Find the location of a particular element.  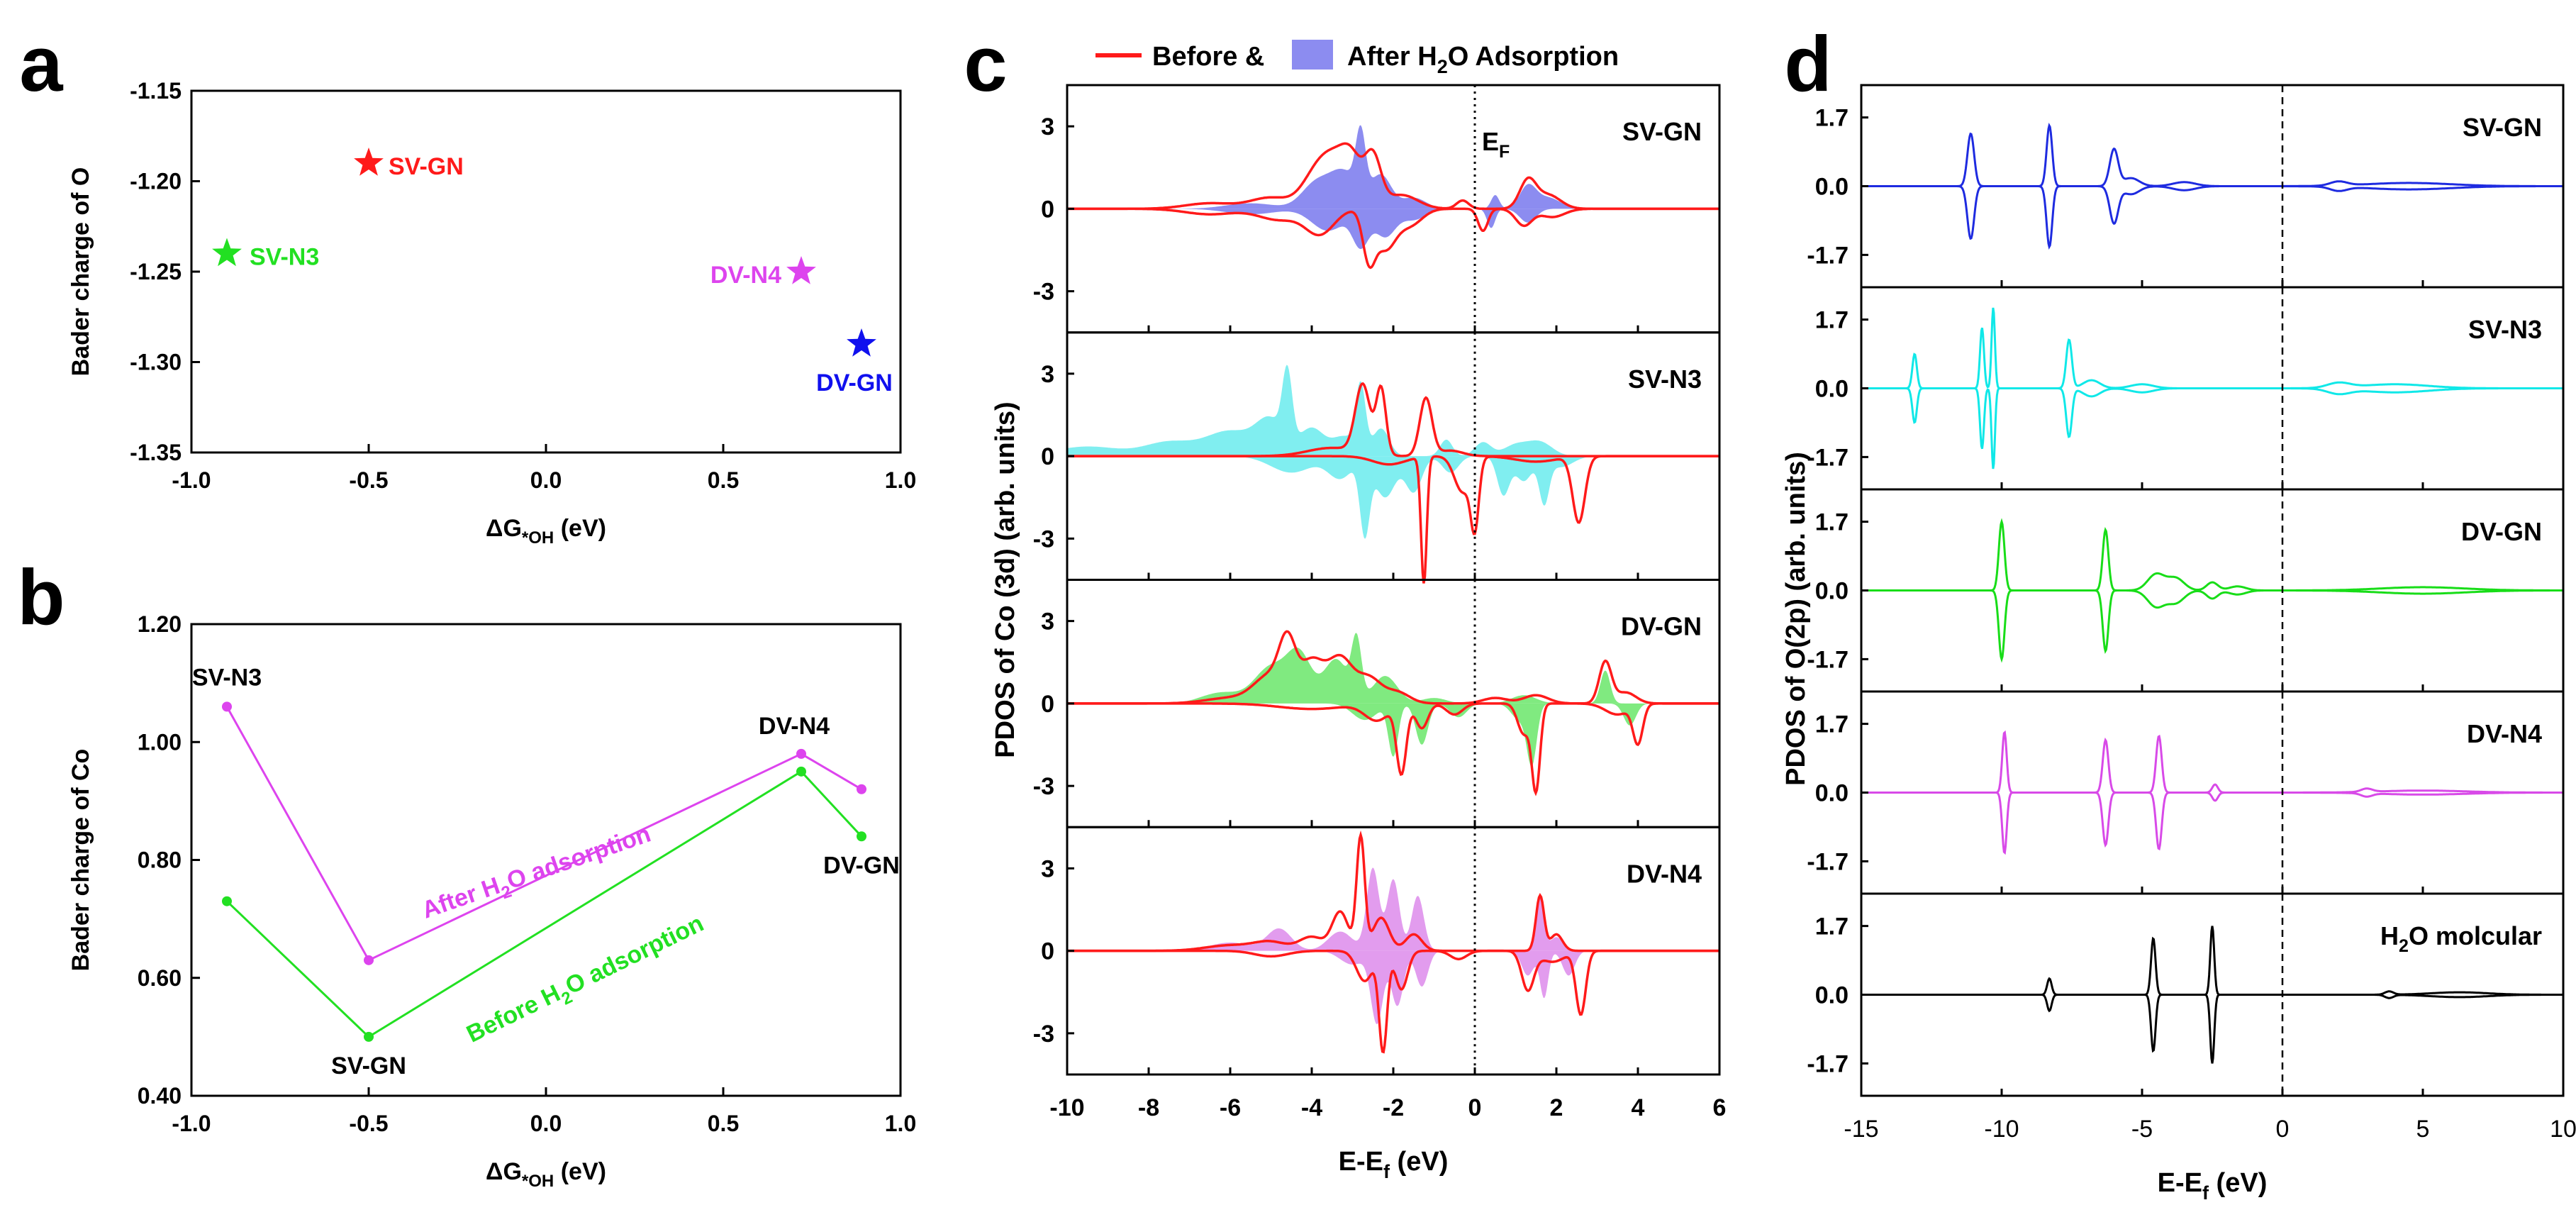

panel-b-ylabel: Bader charge of Co is located at coordinates (80, 860).